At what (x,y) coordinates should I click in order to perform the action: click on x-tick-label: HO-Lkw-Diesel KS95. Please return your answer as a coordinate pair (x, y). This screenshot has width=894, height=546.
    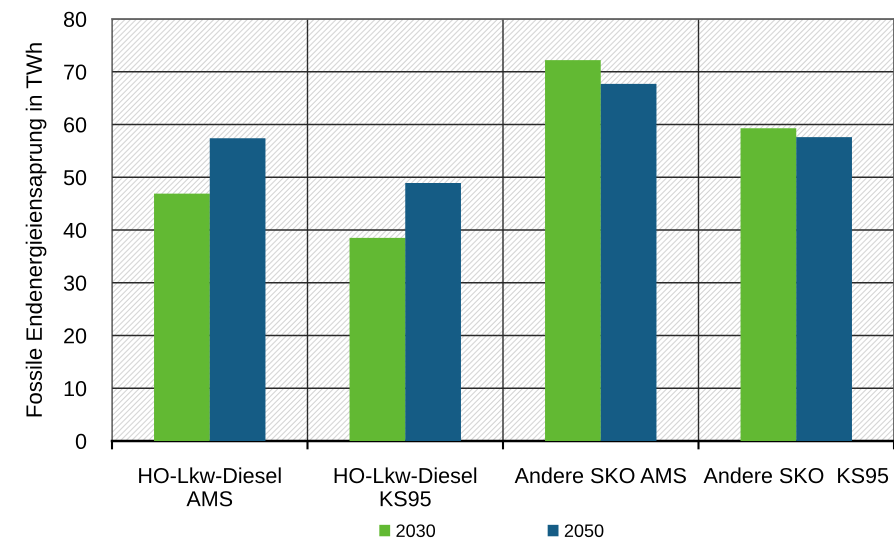
    Looking at the image, I should click on (405, 486).